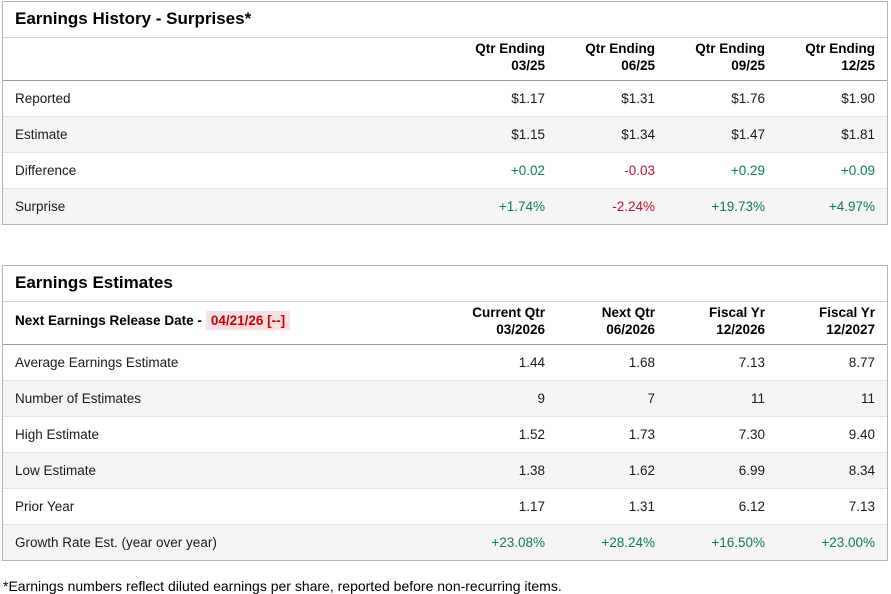 The width and height of the screenshot is (891, 594). What do you see at coordinates (445, 98) in the screenshot?
I see `table-row: Reported $1.17 $1.31 $1.76 $1.90` at bounding box center [445, 98].